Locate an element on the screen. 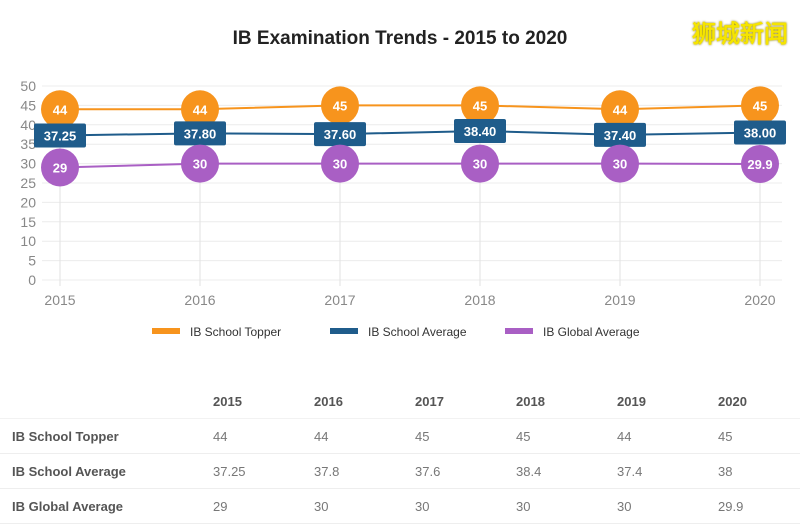  x-tick-label: 2017 is located at coordinates (339, 300).